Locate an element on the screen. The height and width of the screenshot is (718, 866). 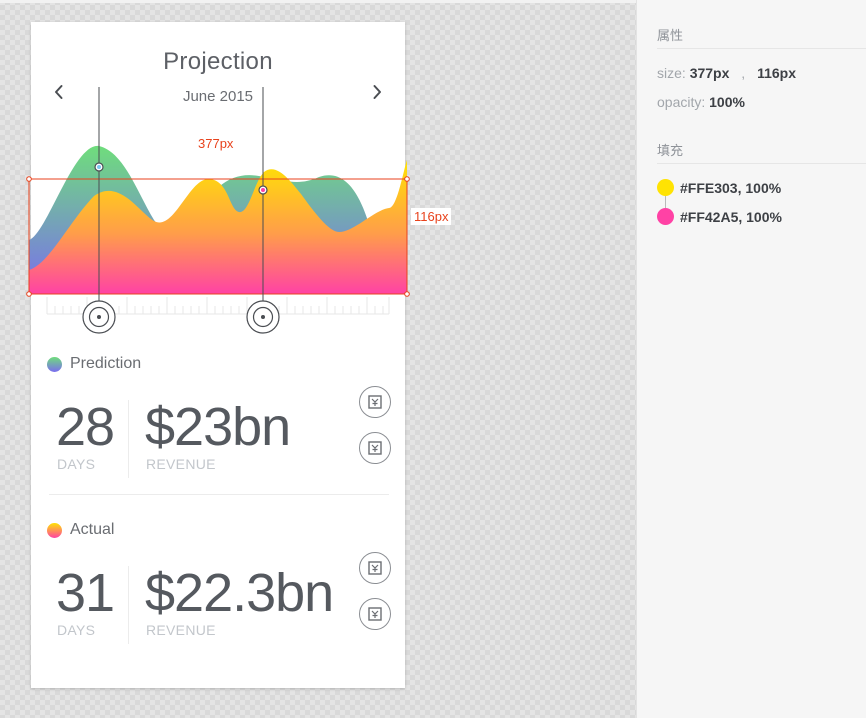
section-divider is located at coordinates (219, 494).